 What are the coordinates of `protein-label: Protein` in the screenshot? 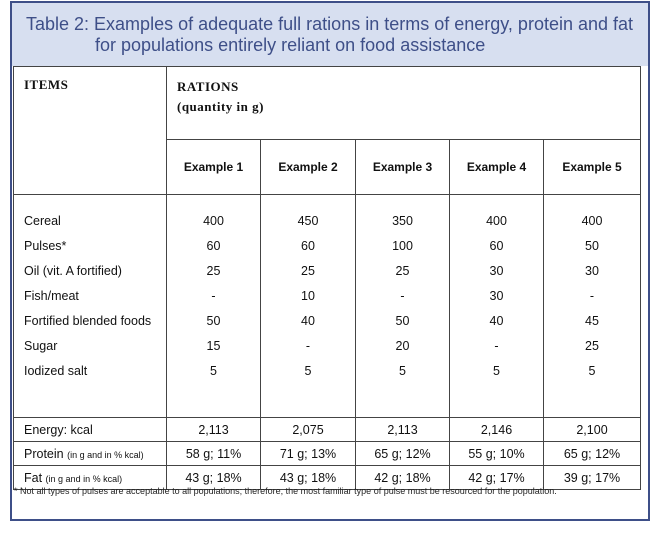 It's located at (44, 453).